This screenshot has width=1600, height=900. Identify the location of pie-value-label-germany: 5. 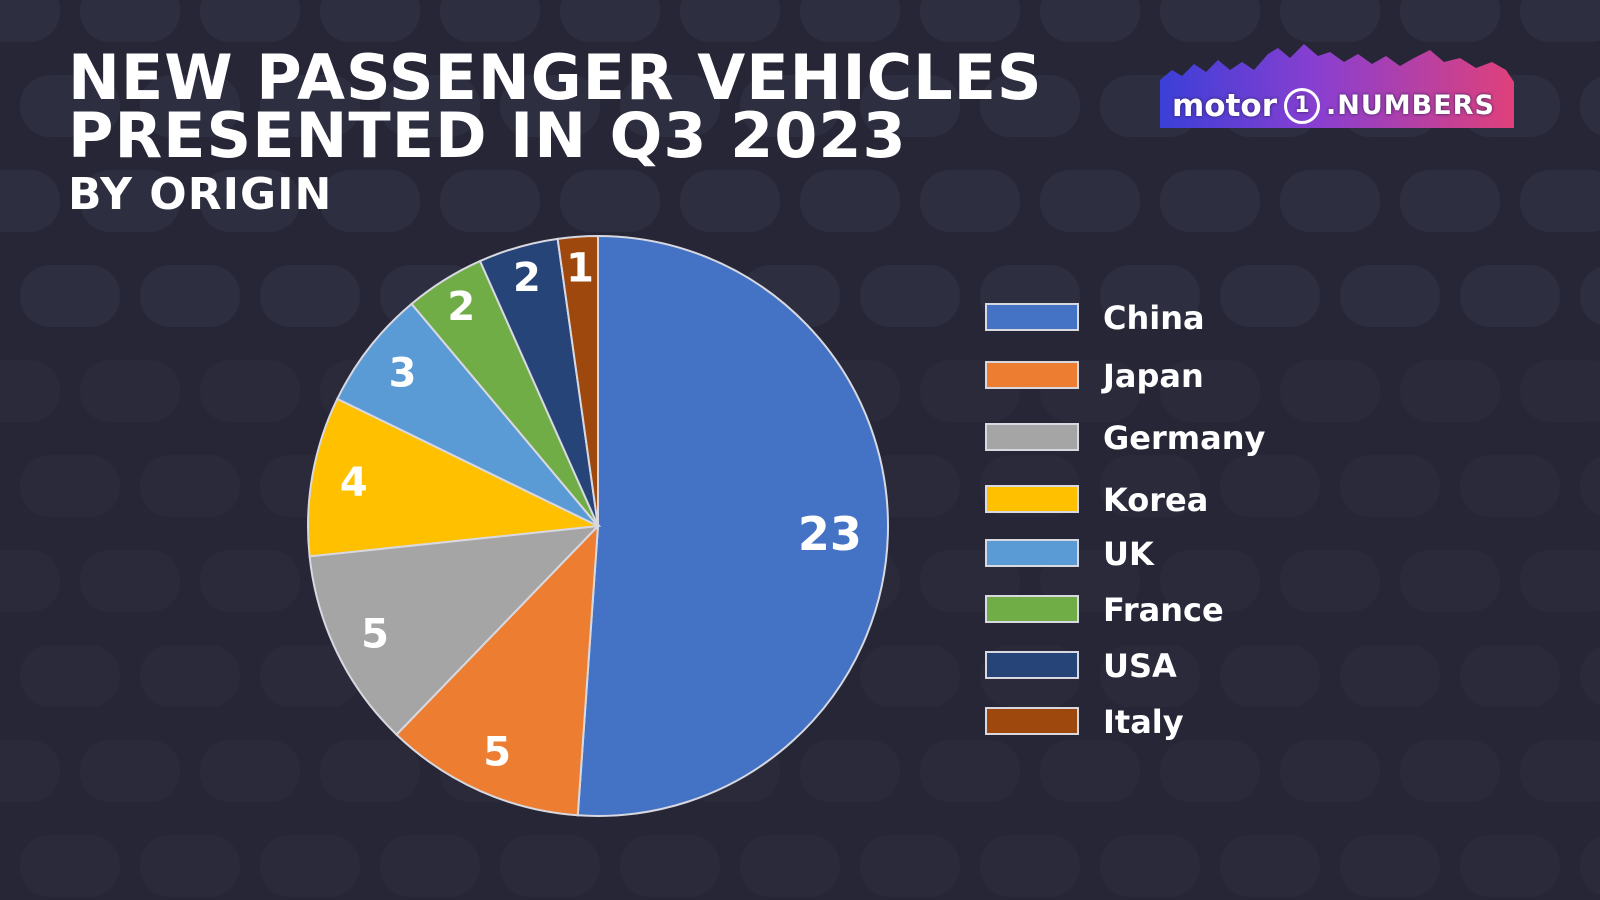
(375, 635).